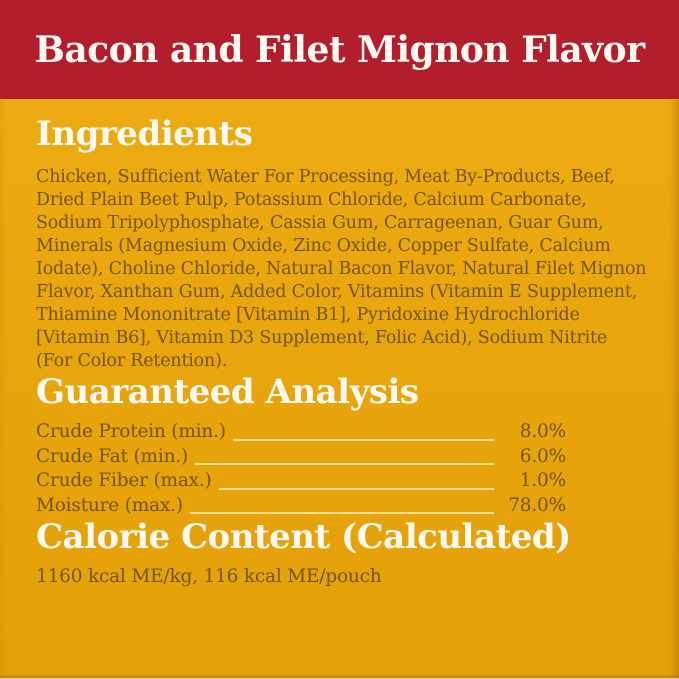  I want to click on table-row: Crude Protein (min.) 8.0%, so click(301, 432).